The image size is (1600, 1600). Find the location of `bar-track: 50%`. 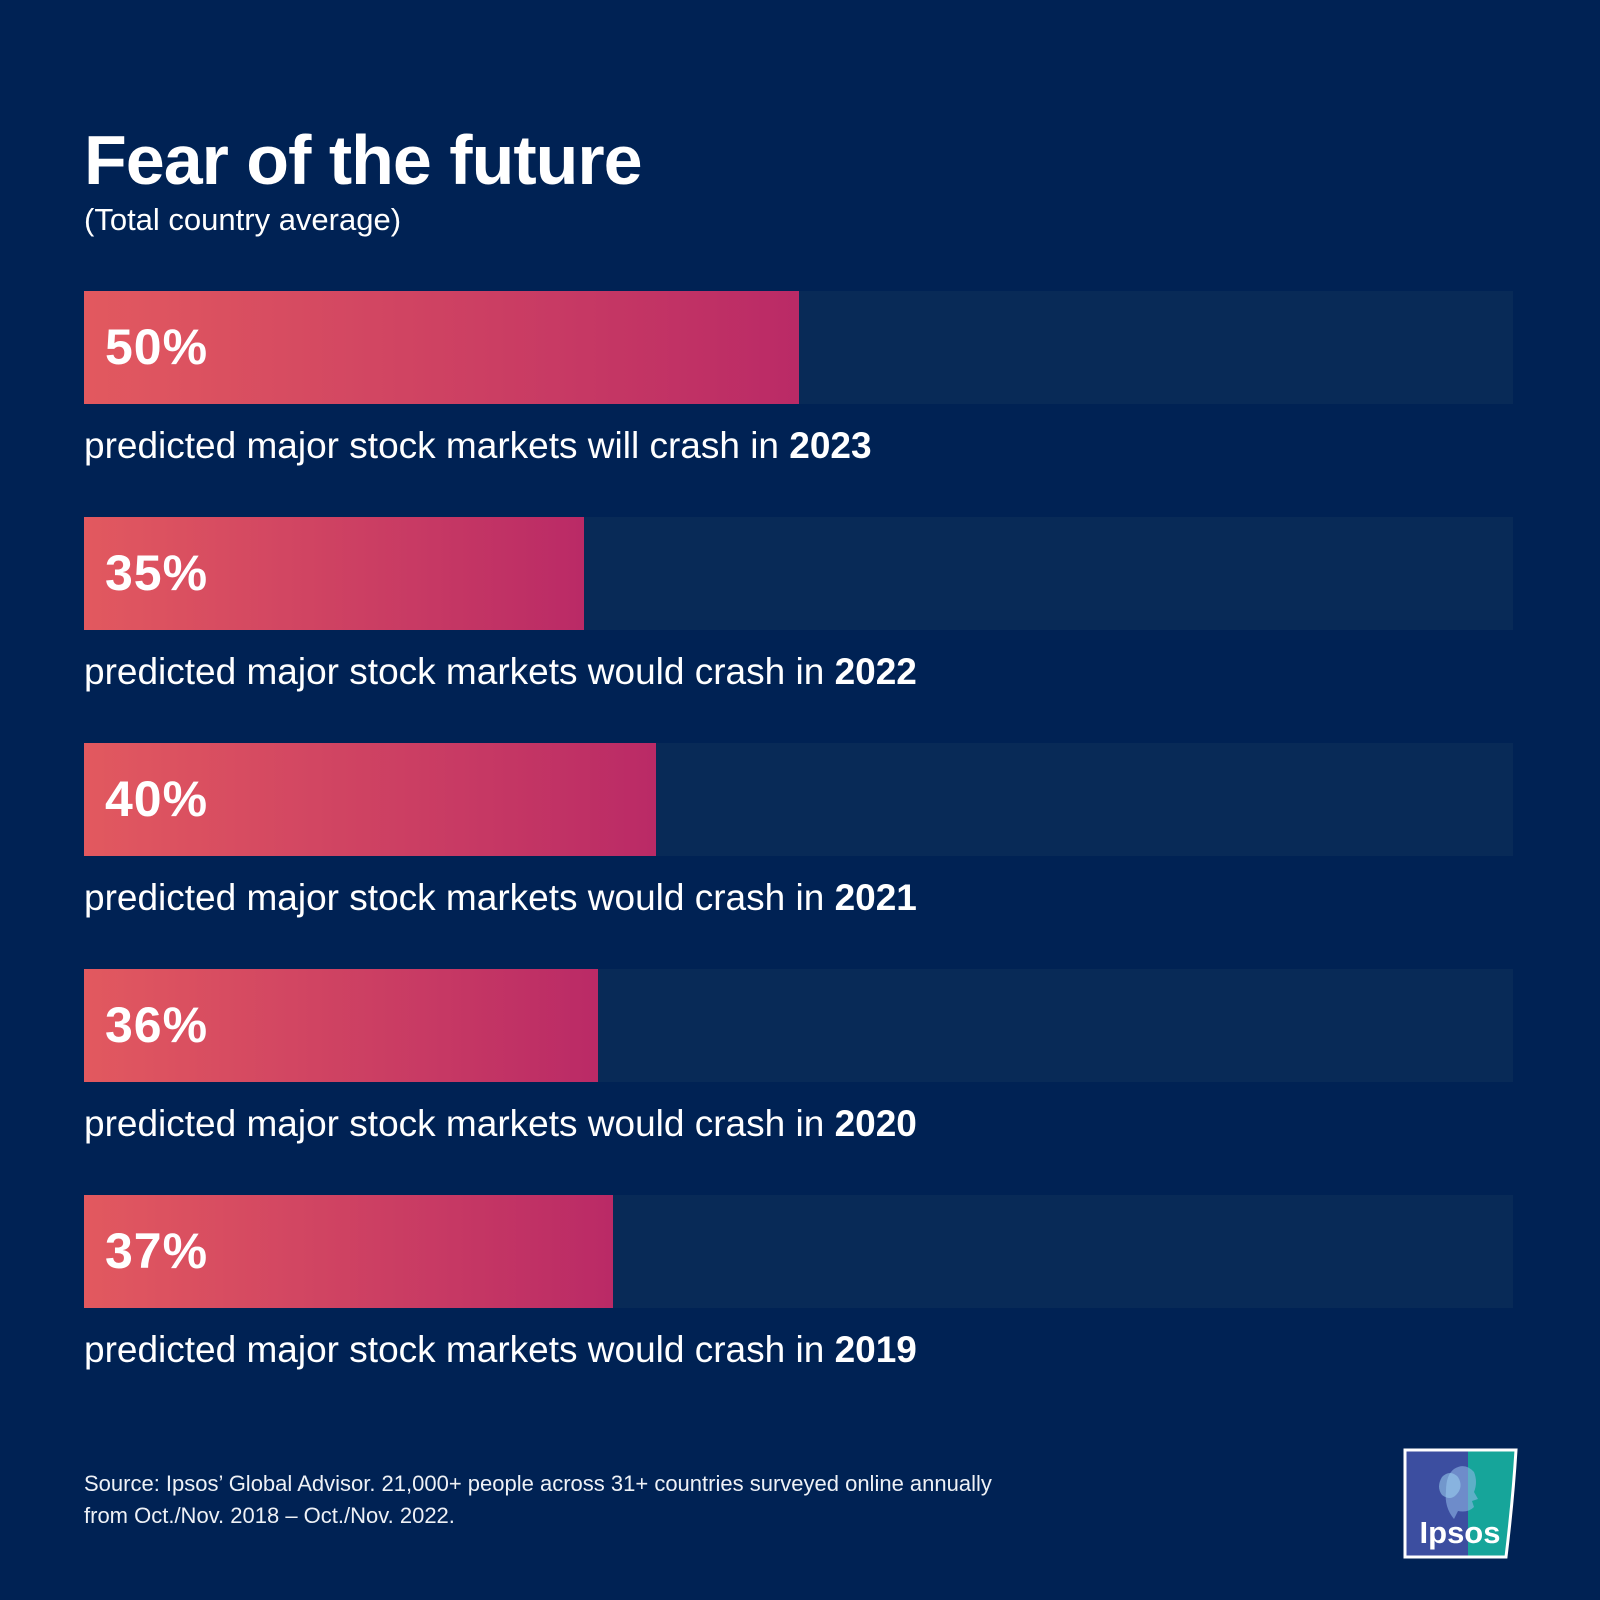

bar-track: 50% is located at coordinates (798, 347).